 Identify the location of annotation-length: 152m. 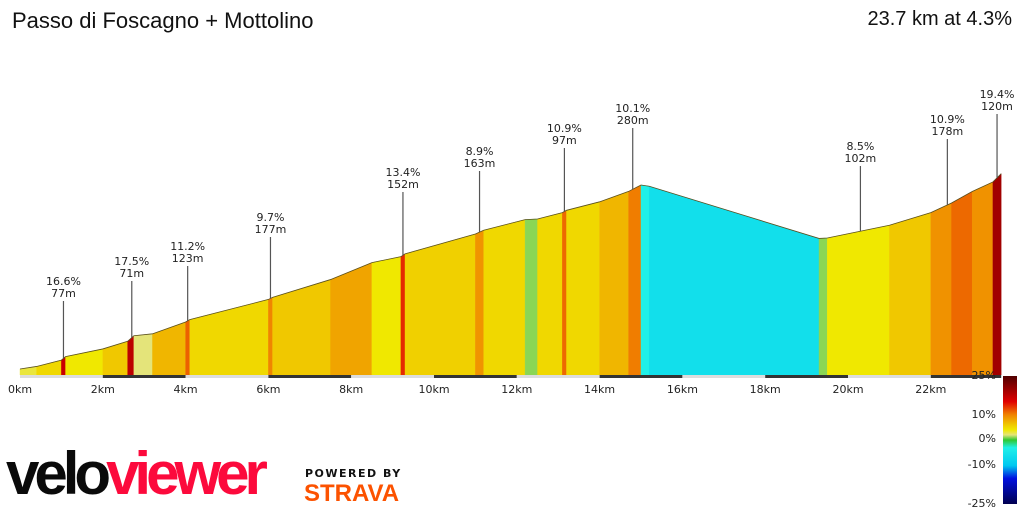
(403, 184).